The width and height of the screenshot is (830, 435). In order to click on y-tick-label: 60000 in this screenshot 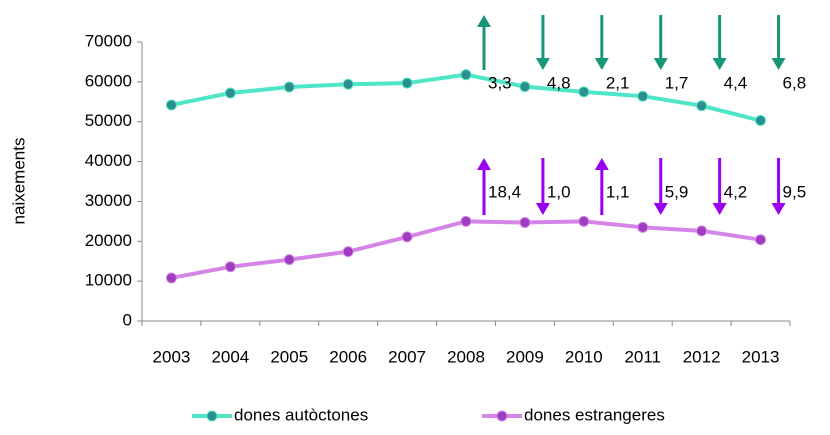, I will do `click(108, 80)`.